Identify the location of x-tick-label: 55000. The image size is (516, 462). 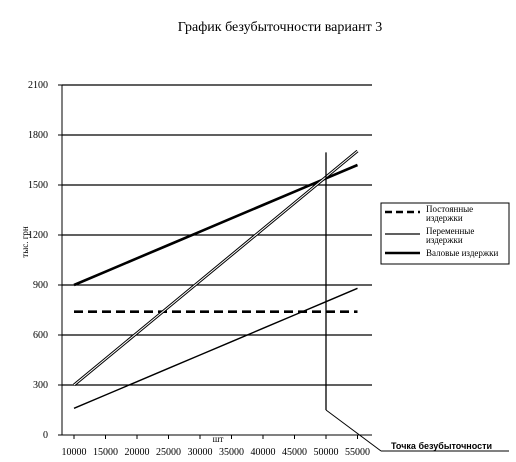
(357, 452).